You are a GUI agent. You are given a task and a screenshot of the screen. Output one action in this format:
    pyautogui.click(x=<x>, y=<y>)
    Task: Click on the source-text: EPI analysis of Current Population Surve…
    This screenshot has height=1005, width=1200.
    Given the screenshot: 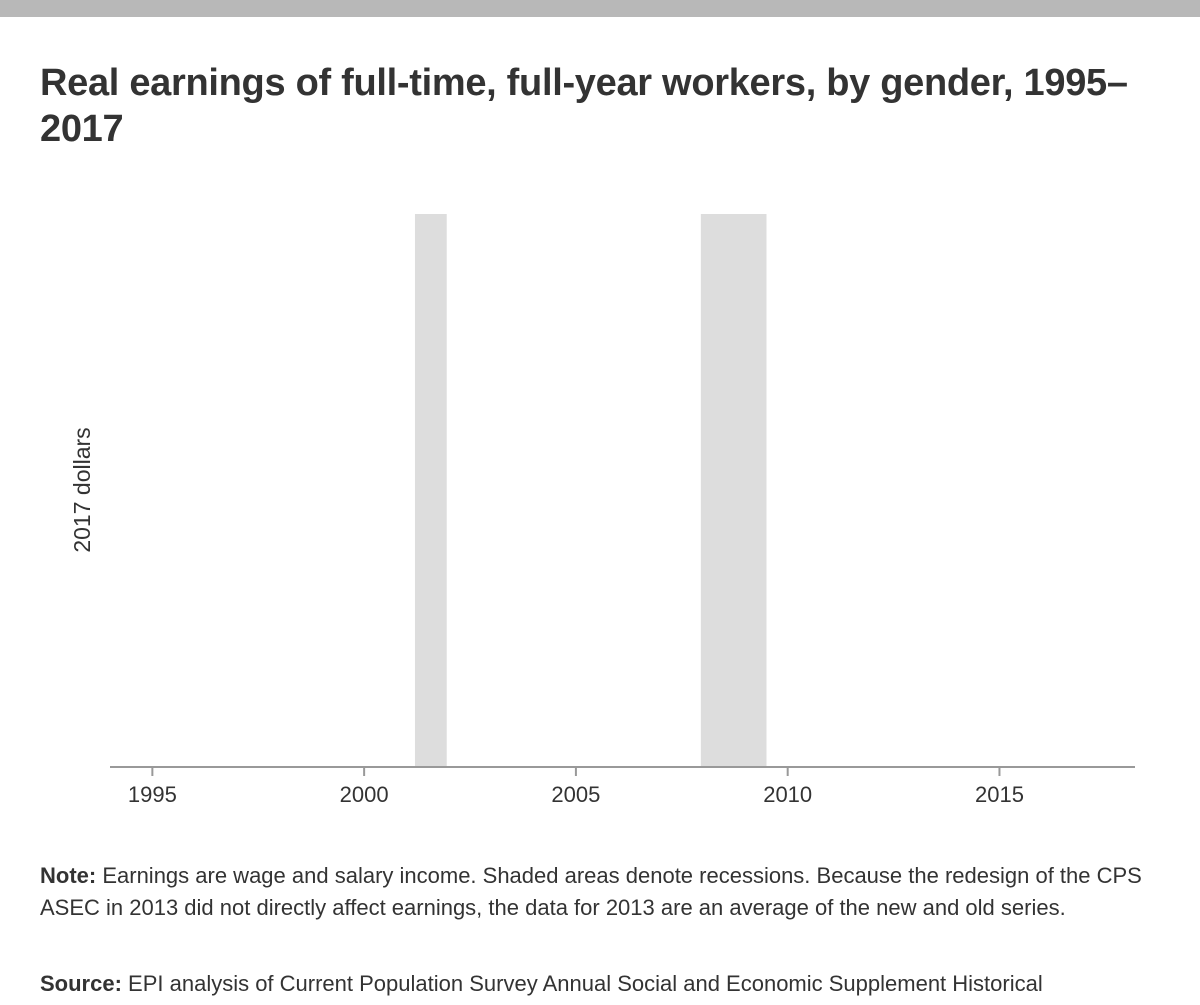 What is the action you would take?
    pyautogui.click(x=582, y=983)
    